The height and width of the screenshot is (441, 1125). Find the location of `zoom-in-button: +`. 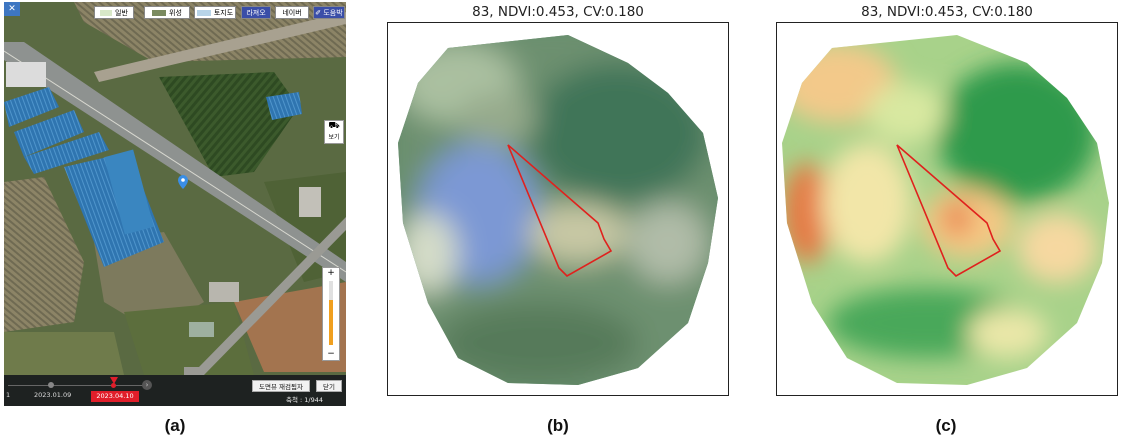

zoom-in-button: + is located at coordinates (331, 273).